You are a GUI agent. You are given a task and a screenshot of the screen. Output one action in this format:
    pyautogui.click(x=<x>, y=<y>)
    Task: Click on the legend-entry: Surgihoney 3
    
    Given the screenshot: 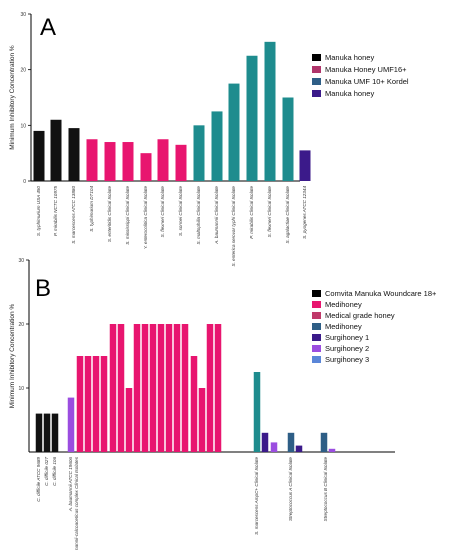 What is the action you would take?
    pyautogui.click(x=347, y=359)
    